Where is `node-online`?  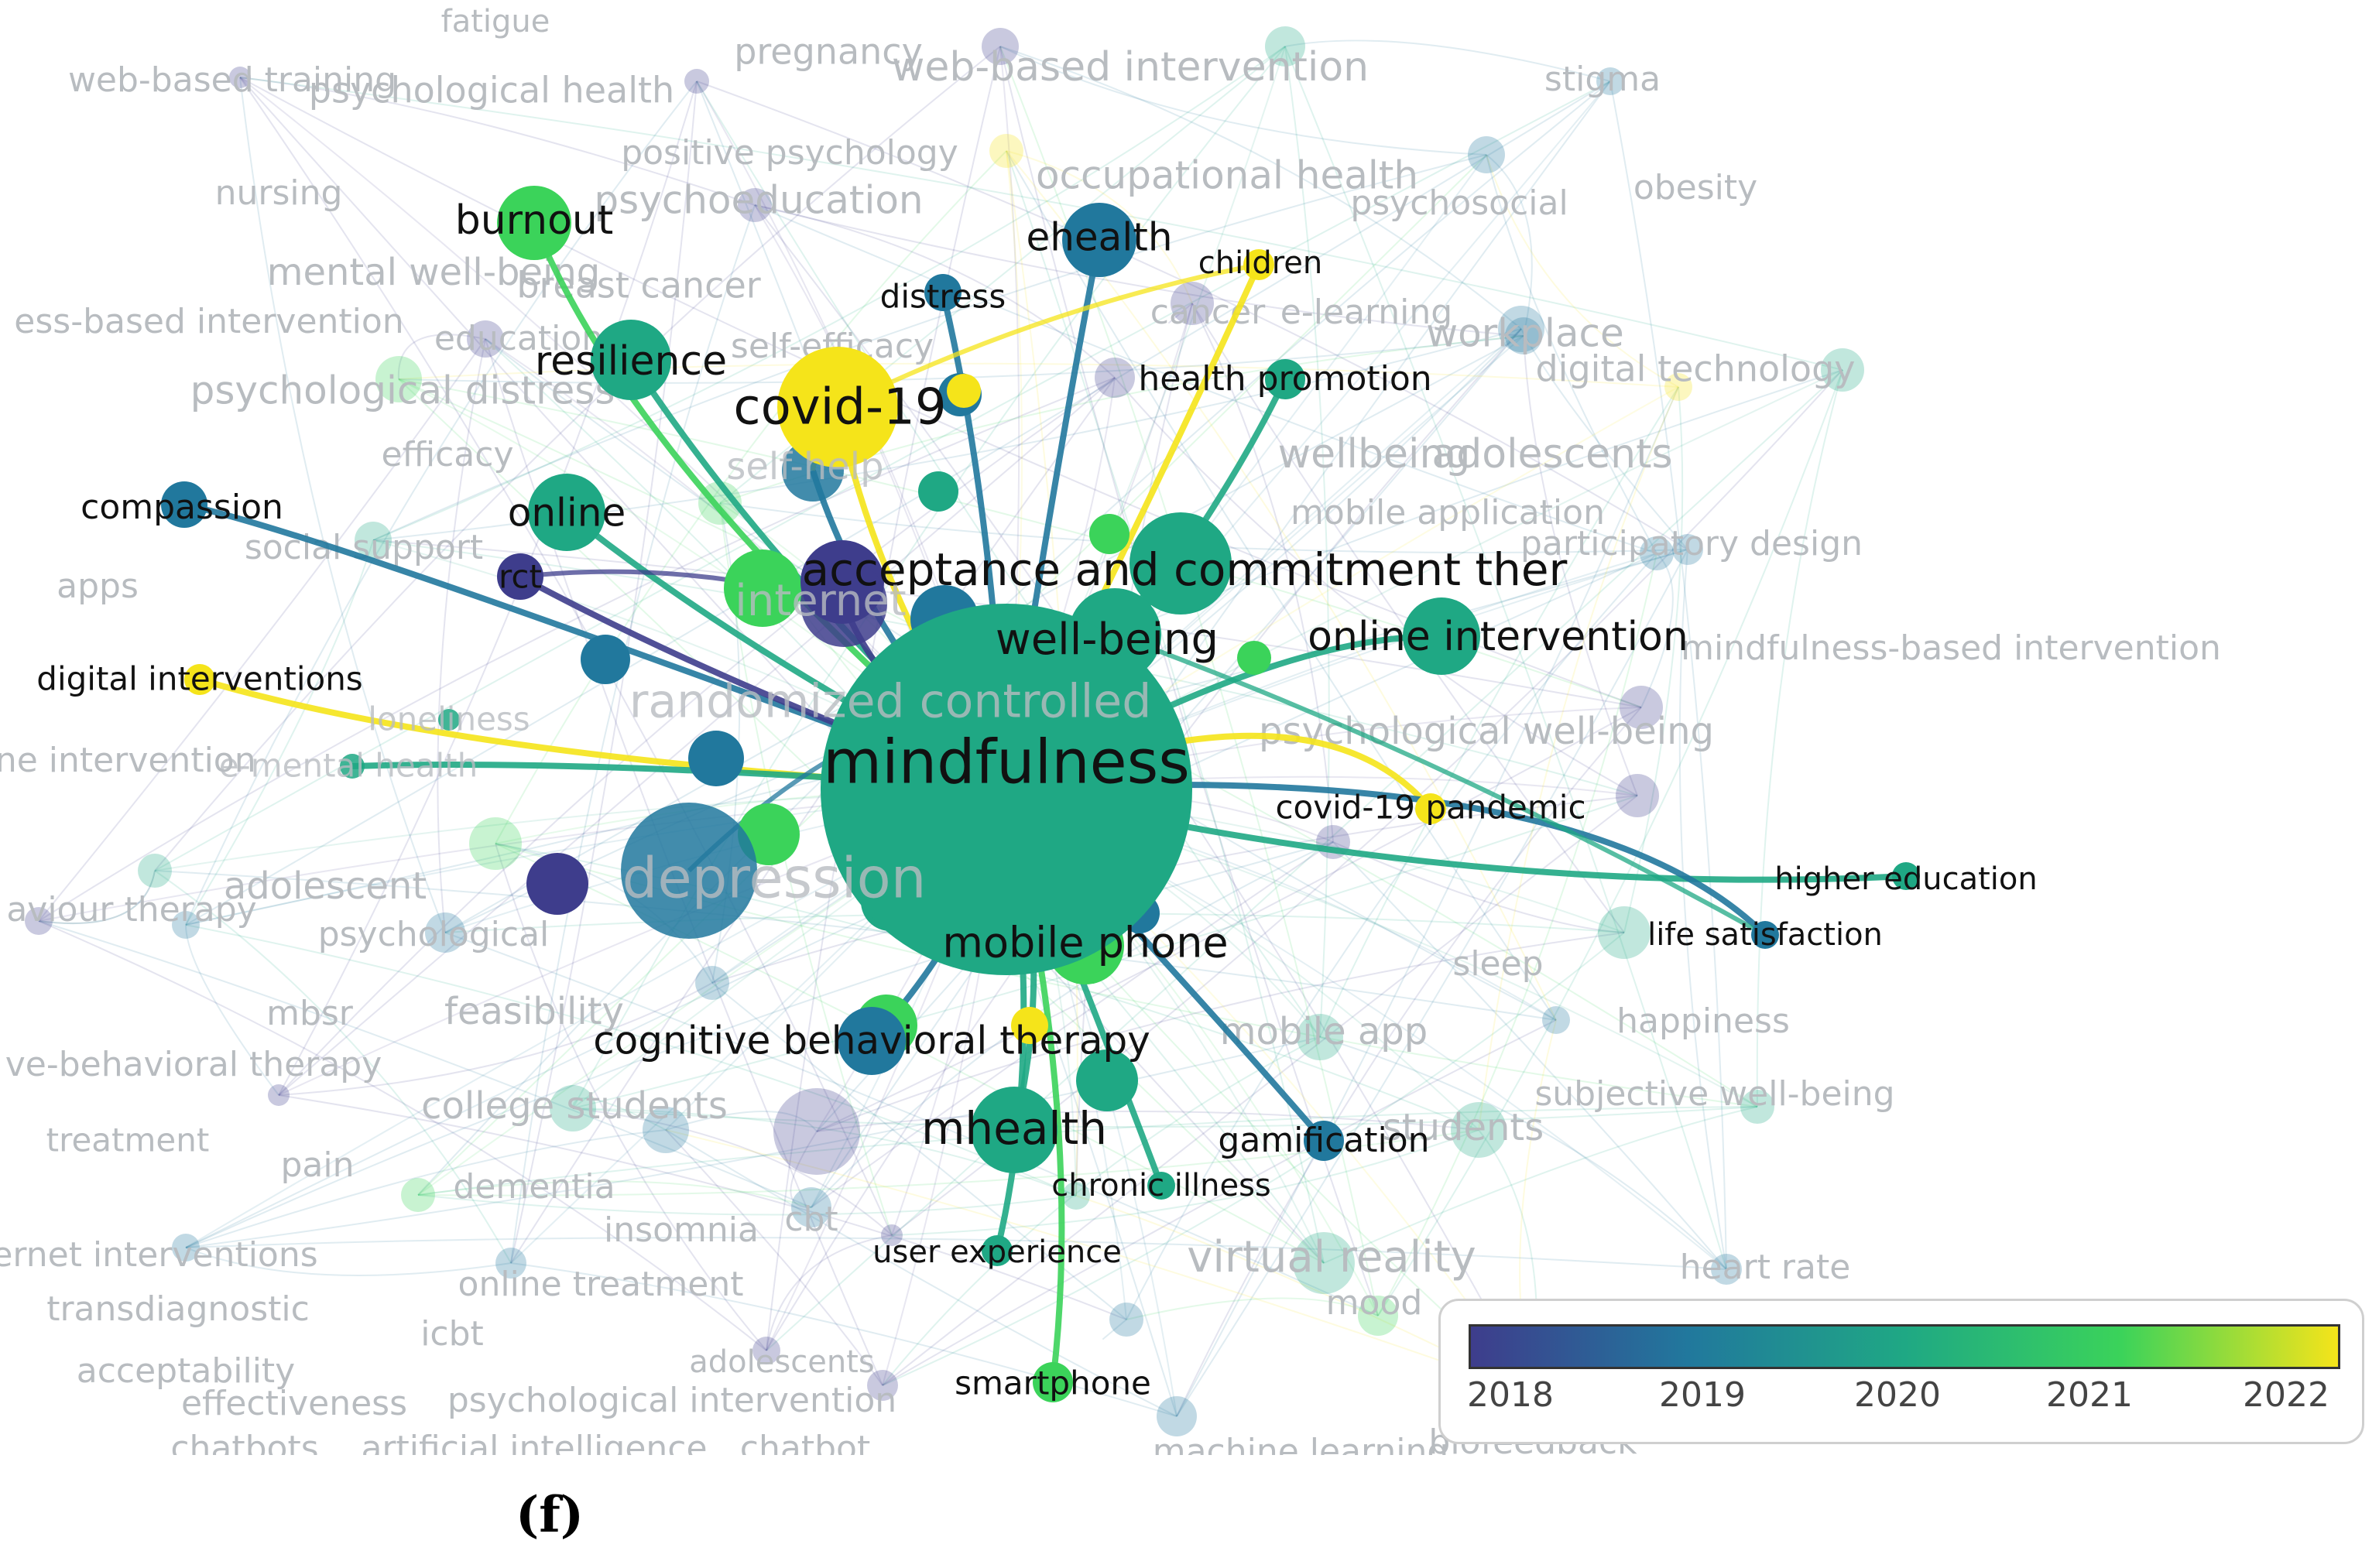 node-online is located at coordinates (567, 512).